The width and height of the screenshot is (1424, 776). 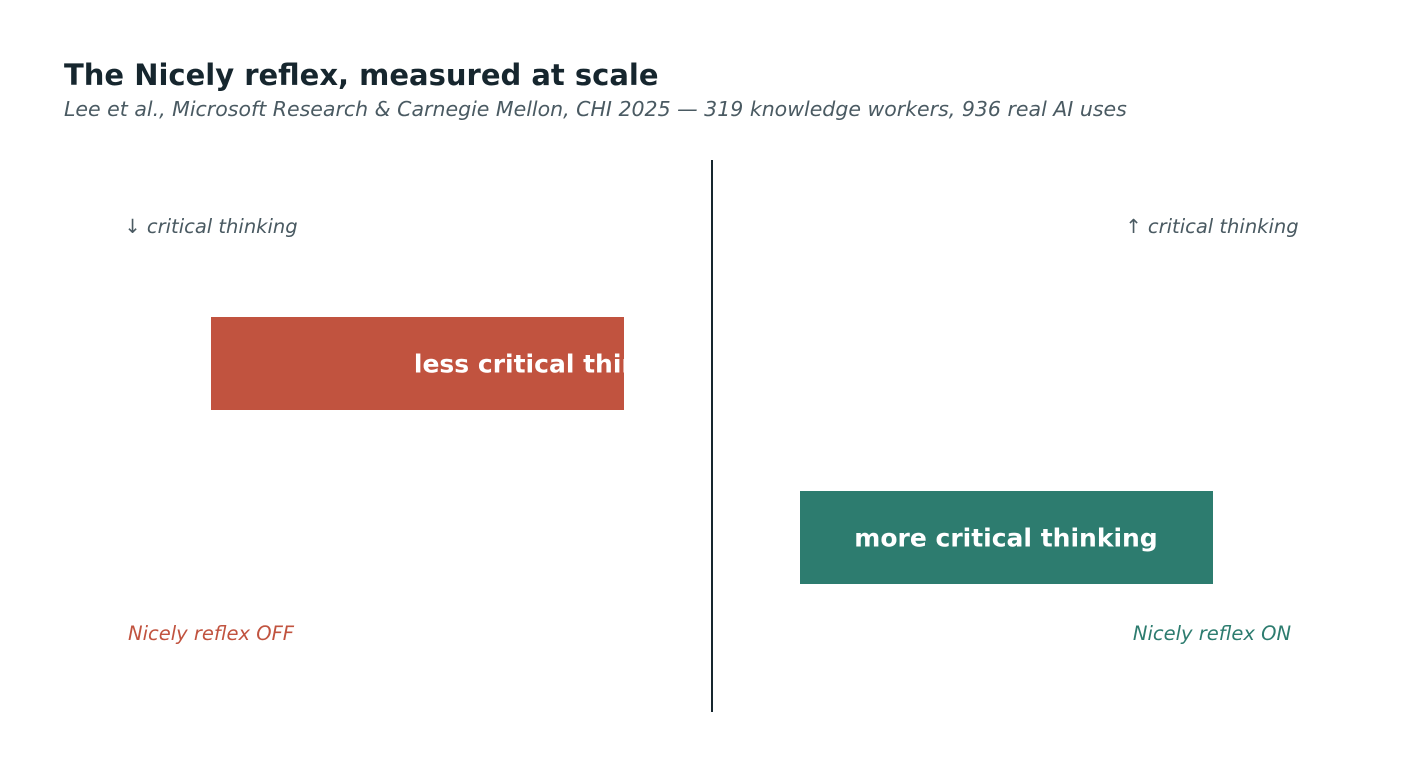 What do you see at coordinates (712, 436) in the screenshot?
I see `center-axis-line` at bounding box center [712, 436].